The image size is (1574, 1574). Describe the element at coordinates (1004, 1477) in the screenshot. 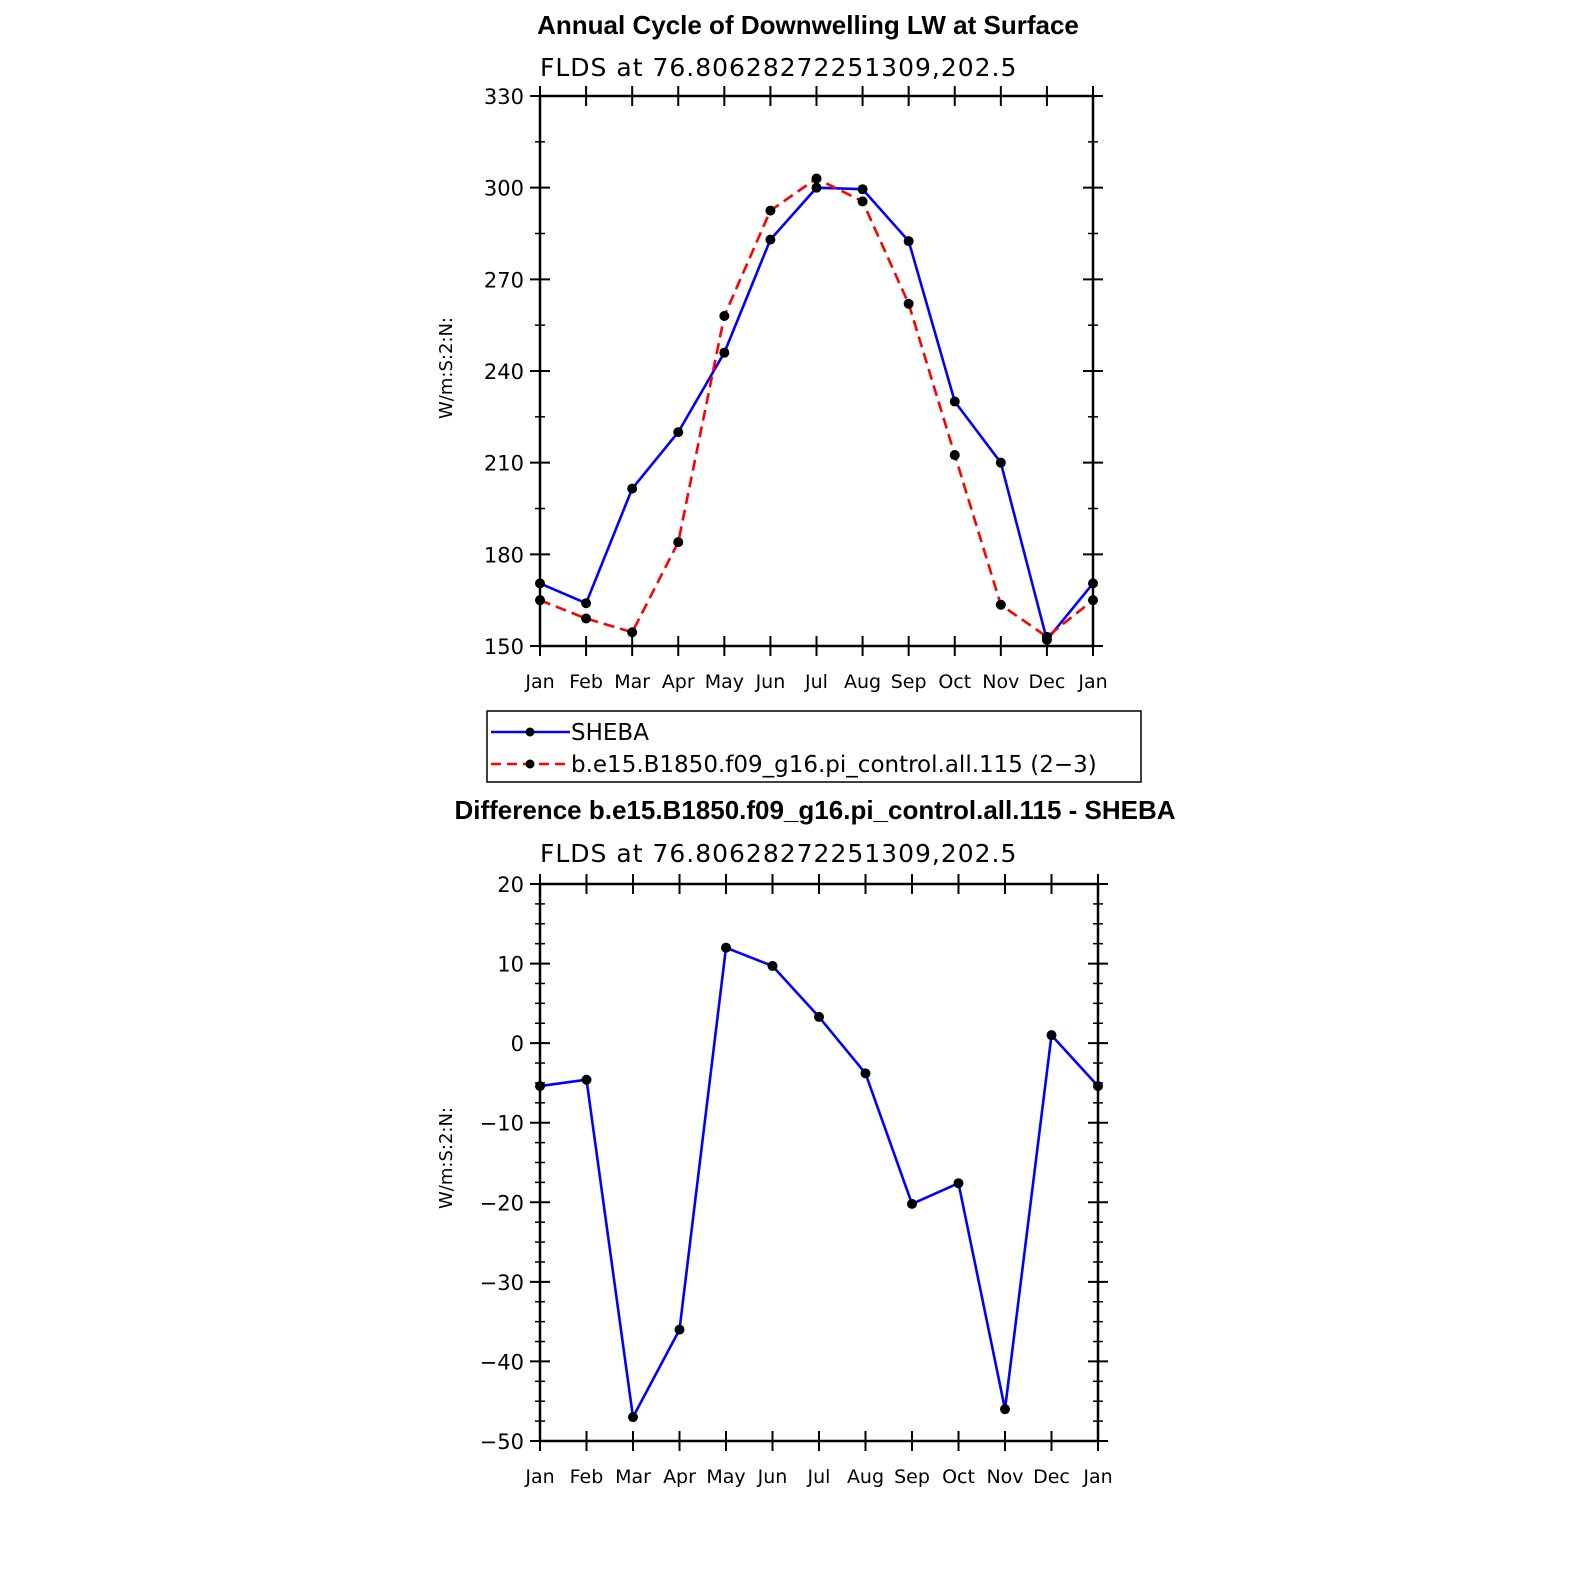

I see `bottom-xtick-label-10: Nov` at that location.